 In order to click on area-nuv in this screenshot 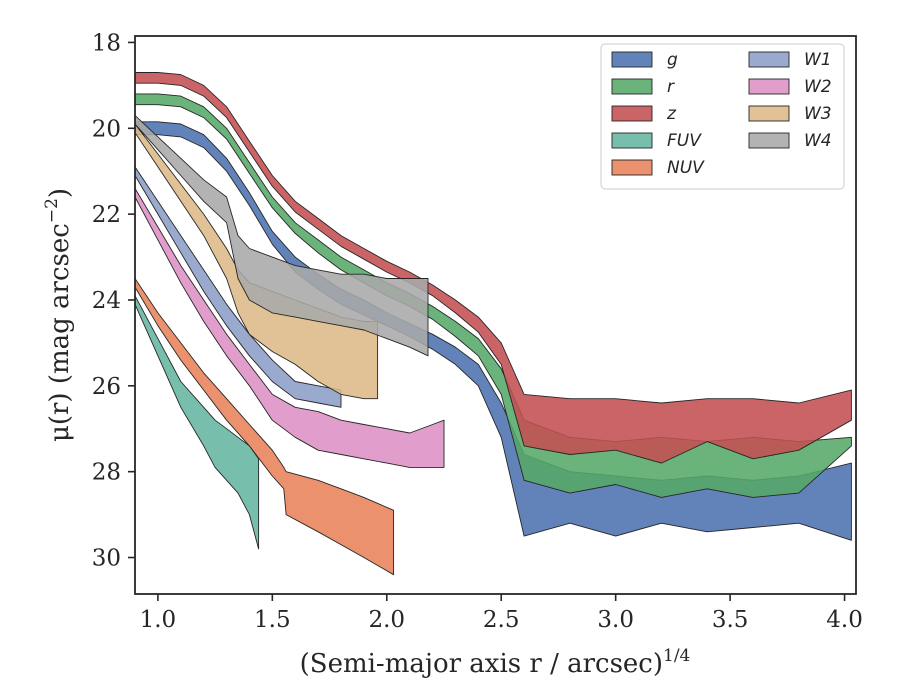, I will do `click(265, 427)`.